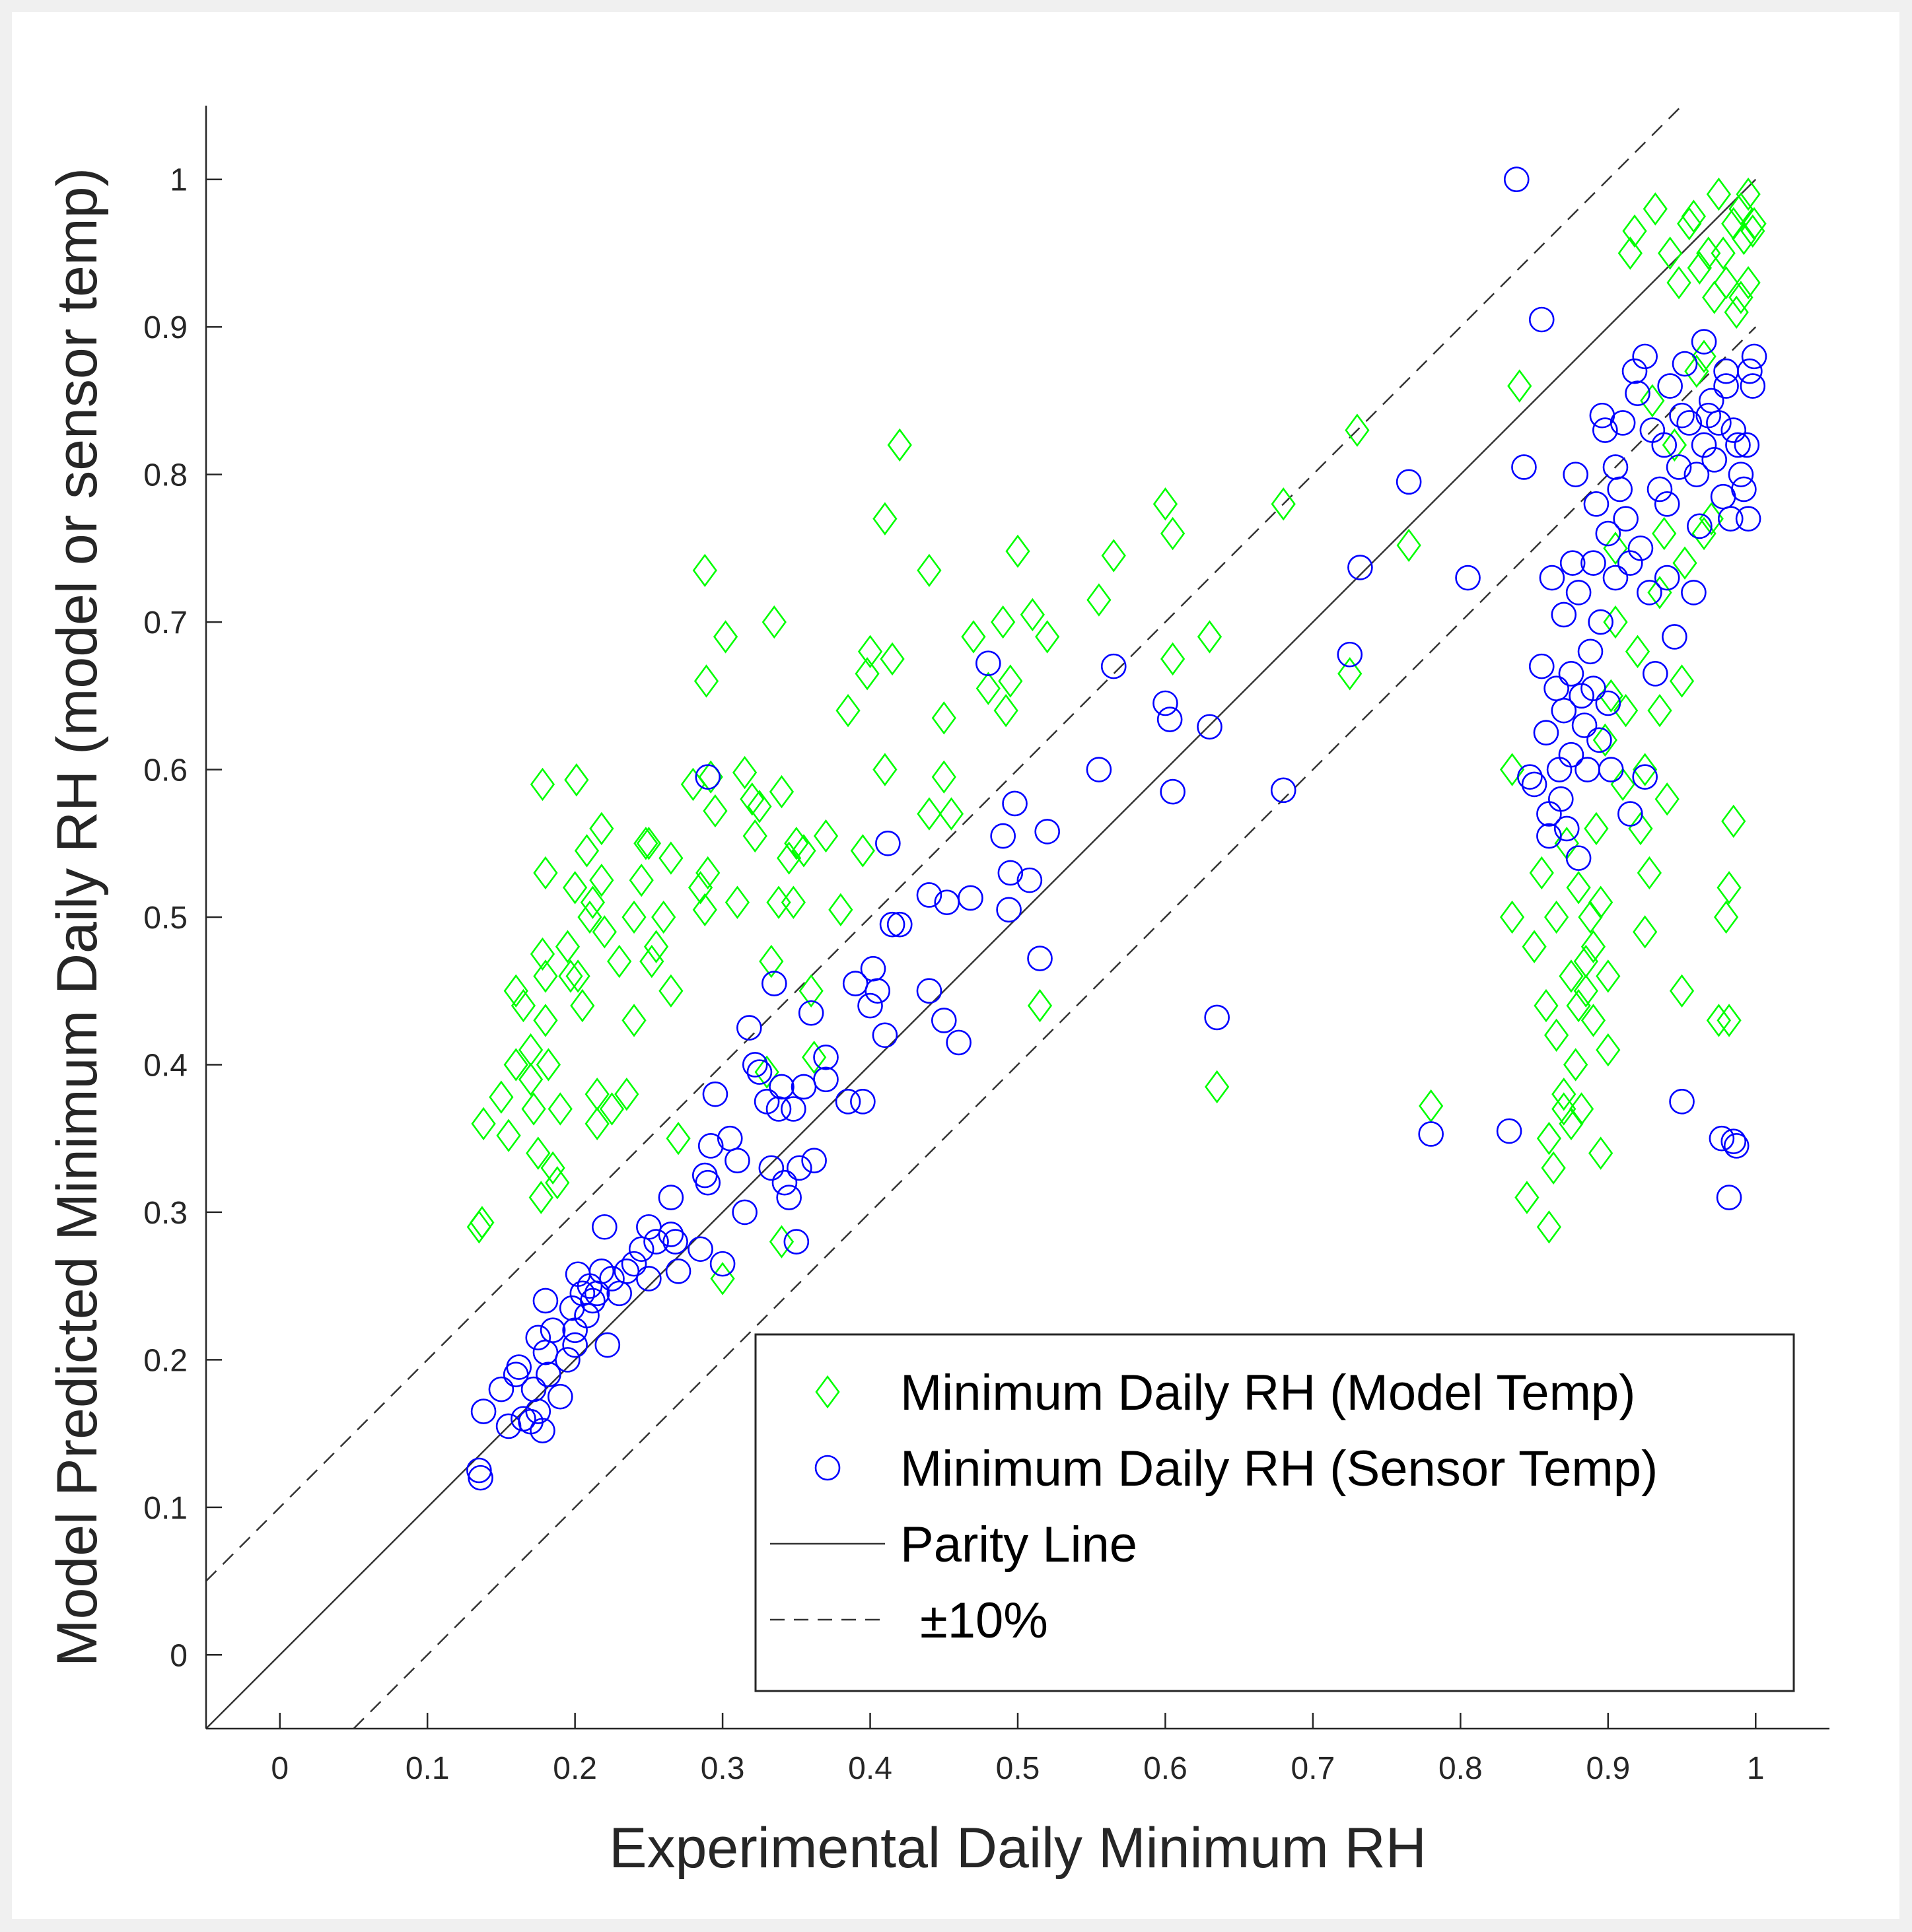  Describe the element at coordinates (1267, 1393) in the screenshot. I see `legend-label: Minimum Daily RH (Model Temp)` at that location.